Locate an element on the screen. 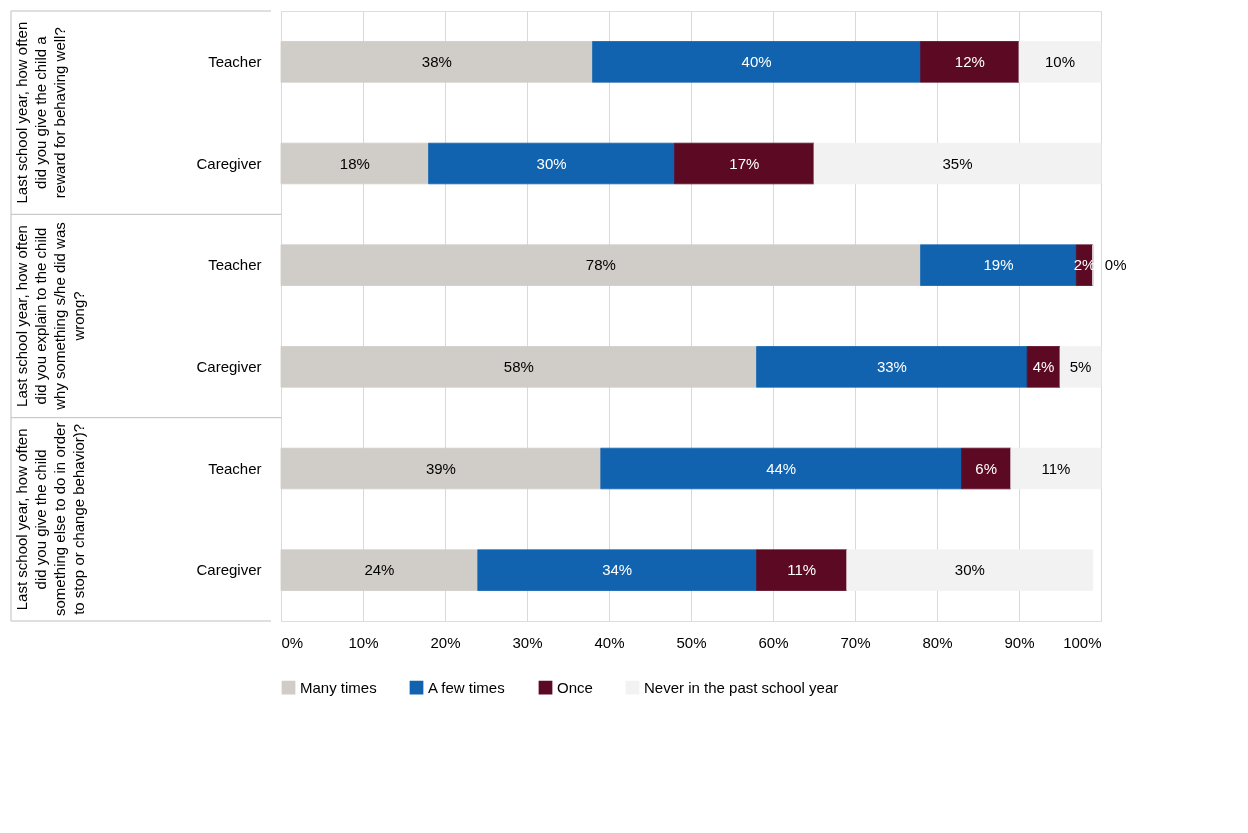 This screenshot has height=833, width=1248. x-tick-label: 60% is located at coordinates (773, 642).